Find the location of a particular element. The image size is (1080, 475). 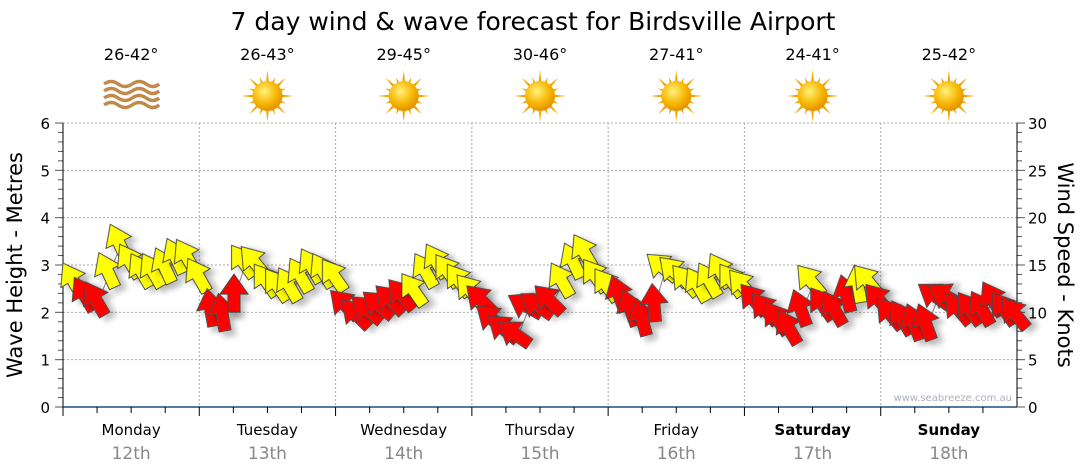

right-tick-label: 30 is located at coordinates (1037, 124).